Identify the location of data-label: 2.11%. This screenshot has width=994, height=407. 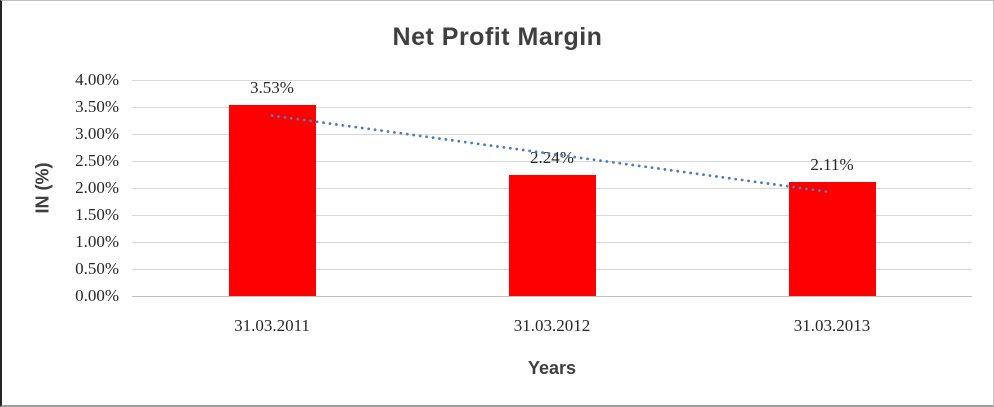
(832, 165).